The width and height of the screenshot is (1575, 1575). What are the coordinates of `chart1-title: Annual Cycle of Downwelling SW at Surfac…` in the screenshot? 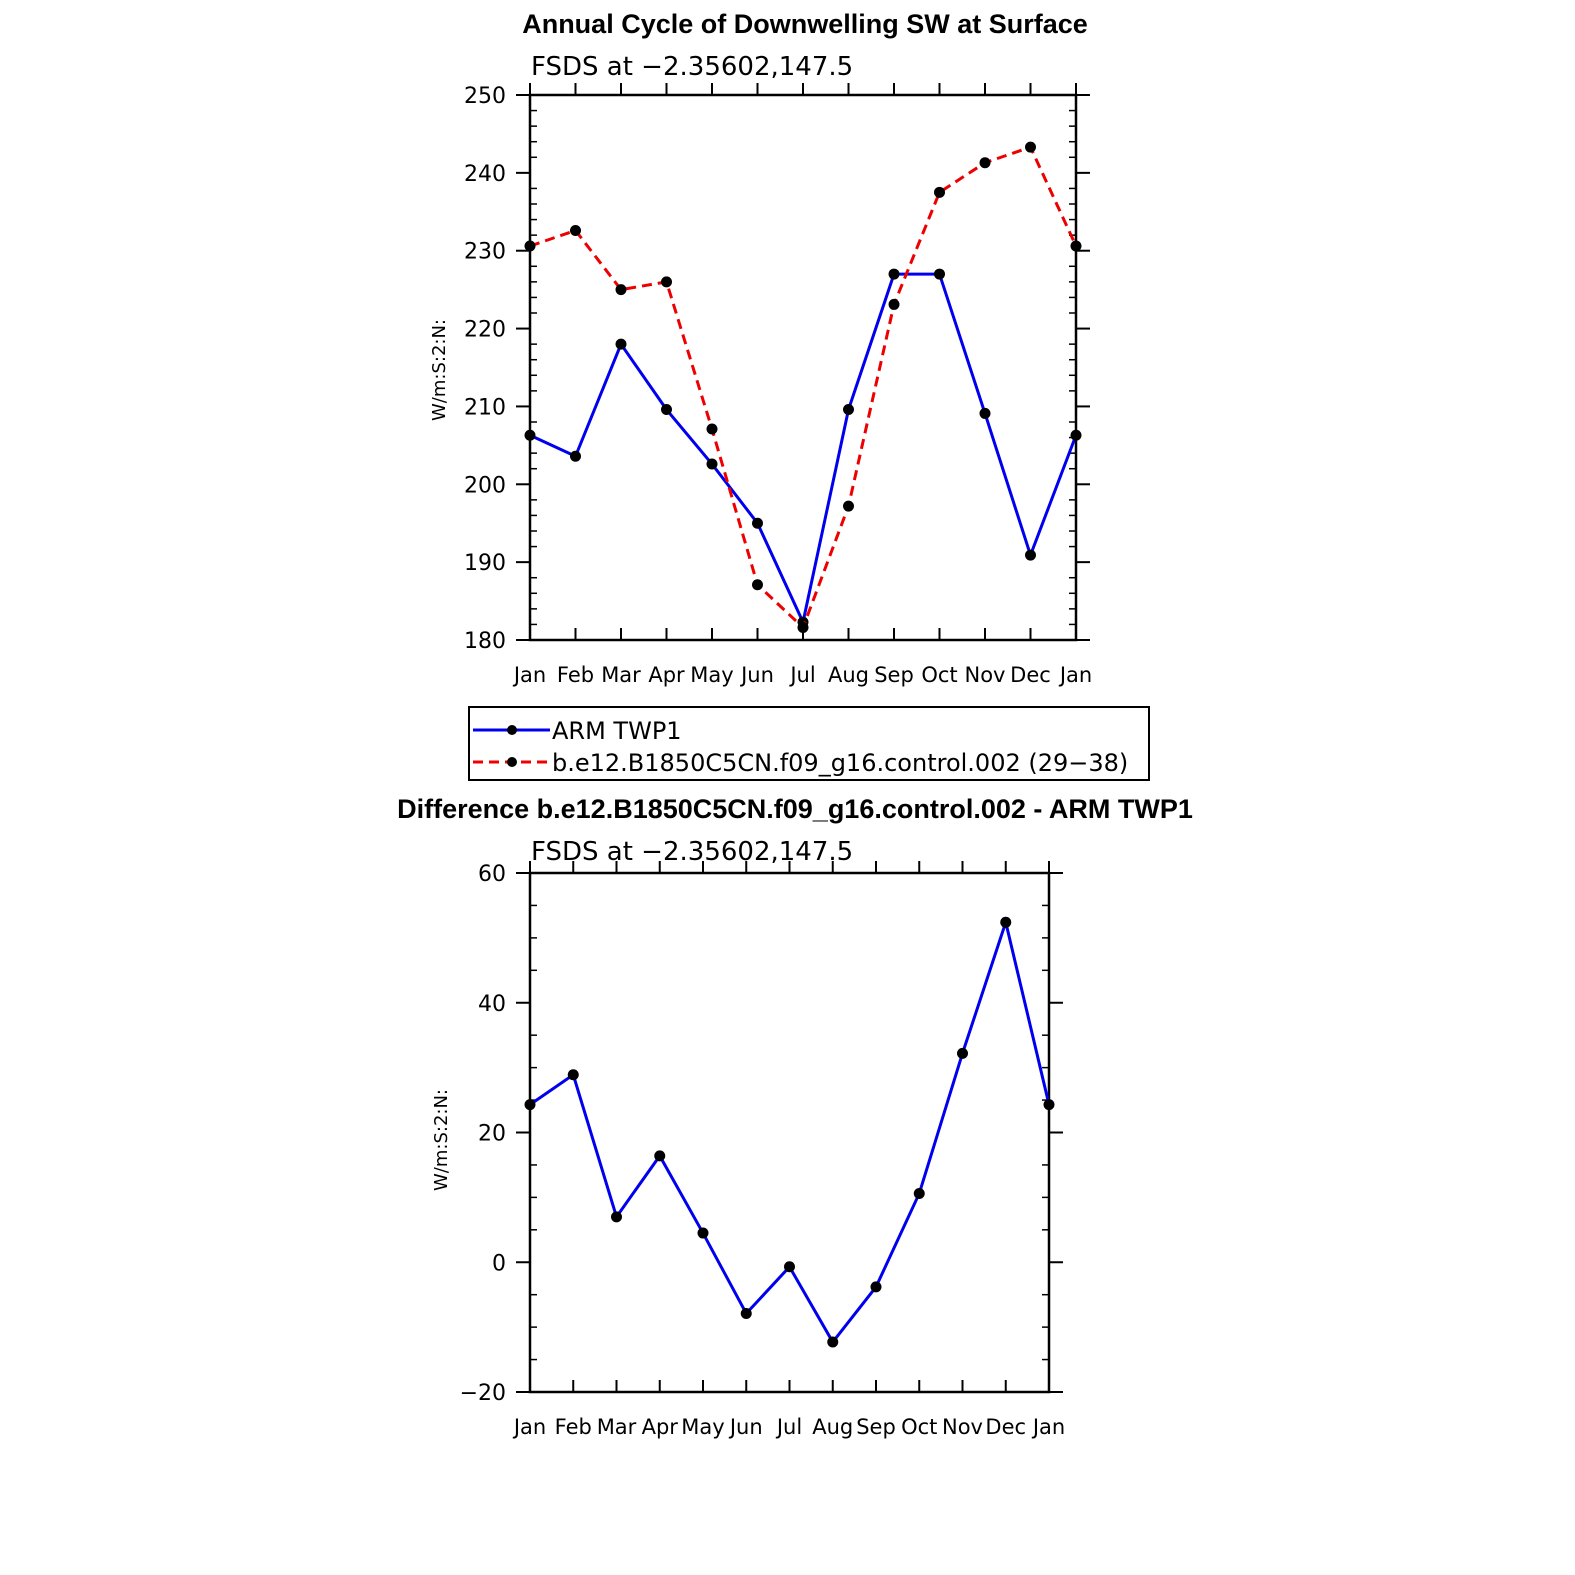 It's located at (805, 24).